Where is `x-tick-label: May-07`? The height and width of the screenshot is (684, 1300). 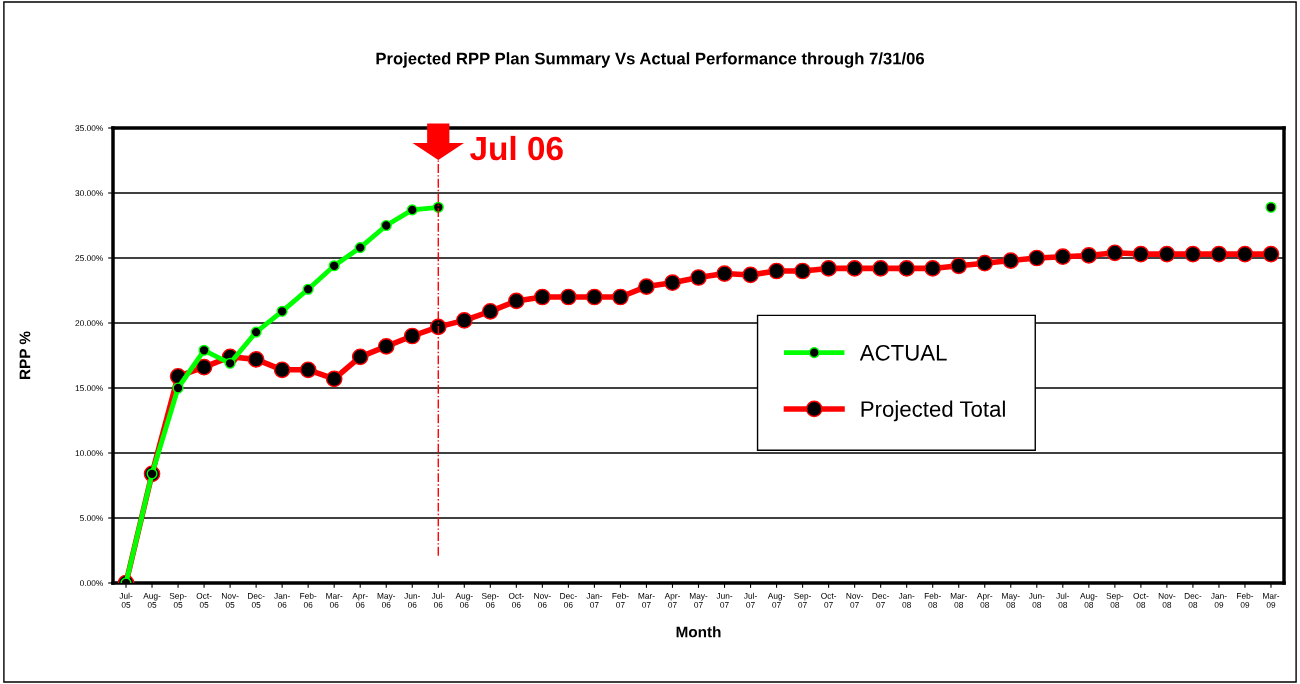
x-tick-label: May-07 is located at coordinates (698, 600).